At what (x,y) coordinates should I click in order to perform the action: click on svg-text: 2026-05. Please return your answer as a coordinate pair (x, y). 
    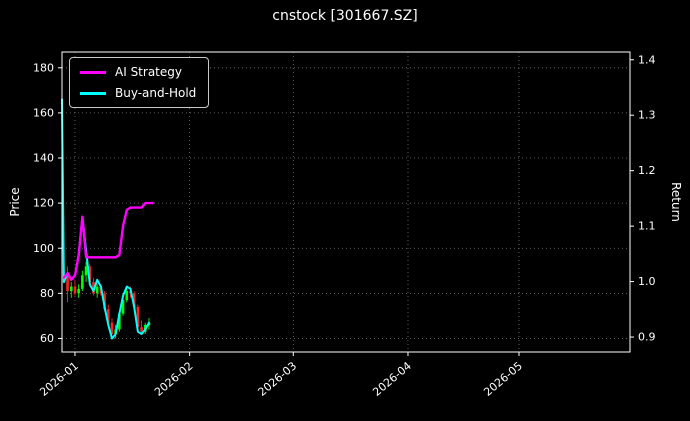
    Looking at the image, I should click on (503, 379).